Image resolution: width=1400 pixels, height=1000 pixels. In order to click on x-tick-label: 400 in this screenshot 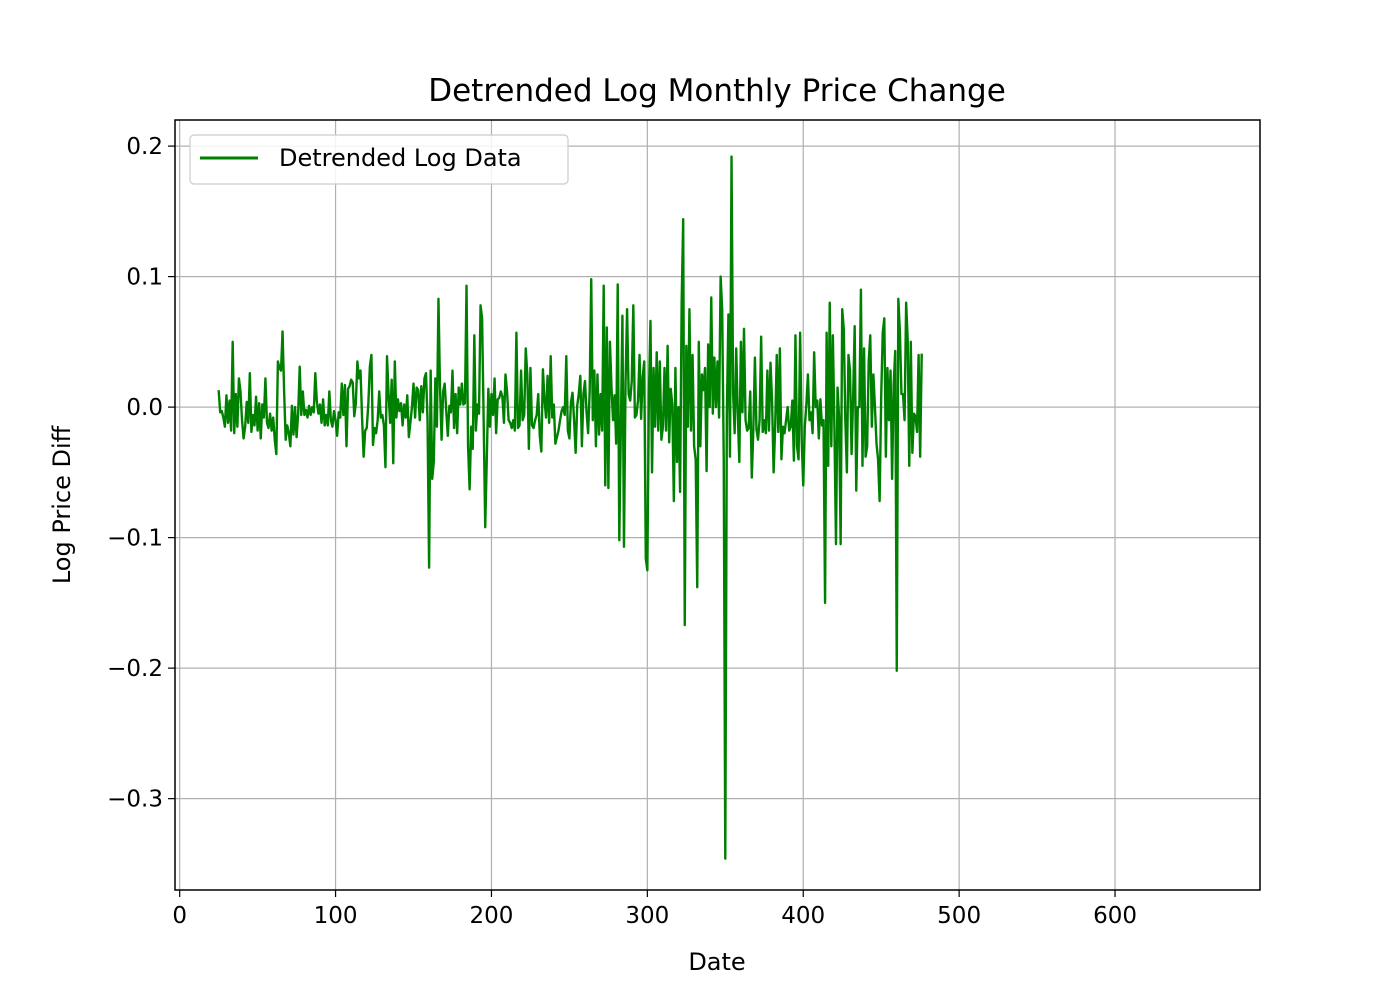, I will do `click(803, 916)`.